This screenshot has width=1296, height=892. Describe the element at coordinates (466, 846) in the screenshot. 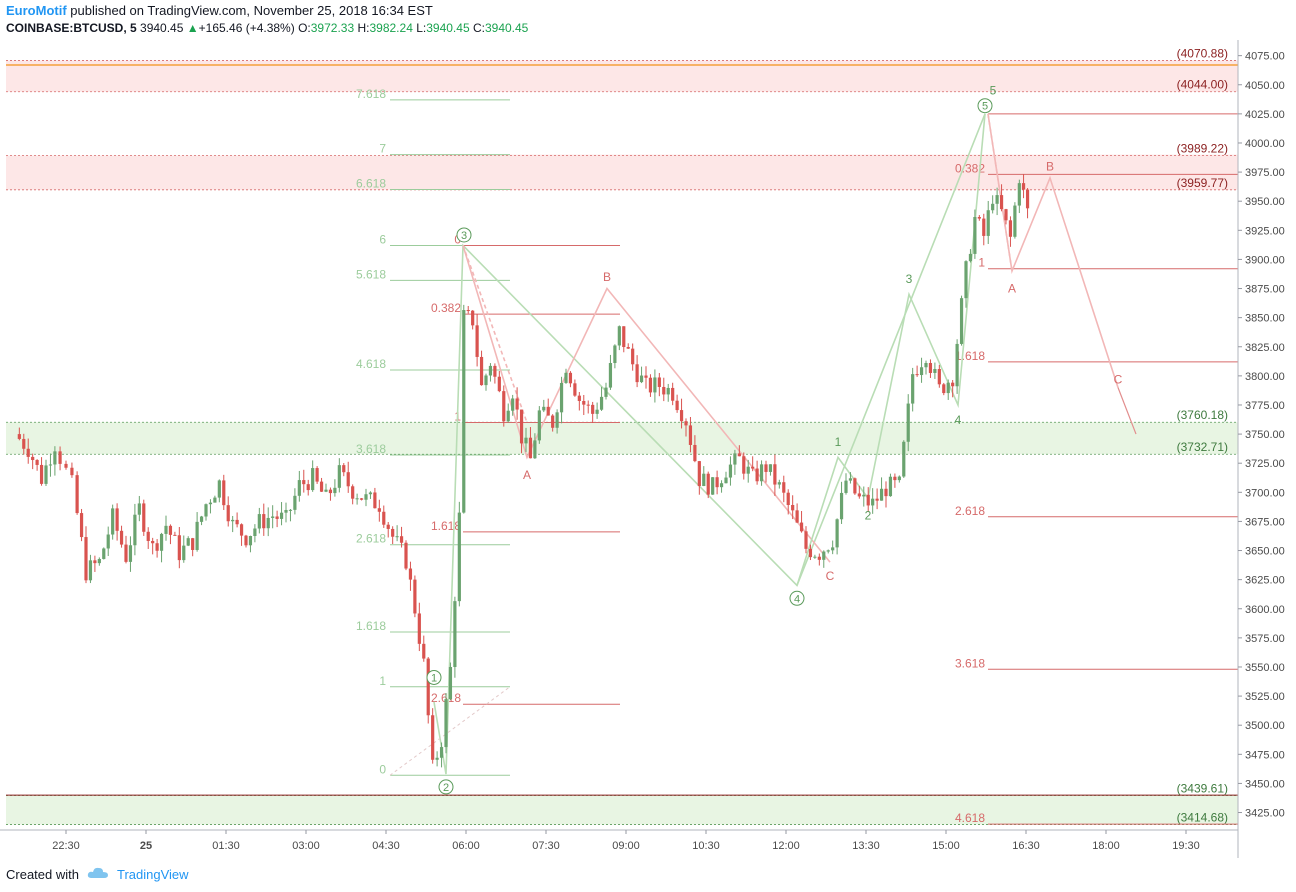

I see `x-tick-label: 06:00` at that location.